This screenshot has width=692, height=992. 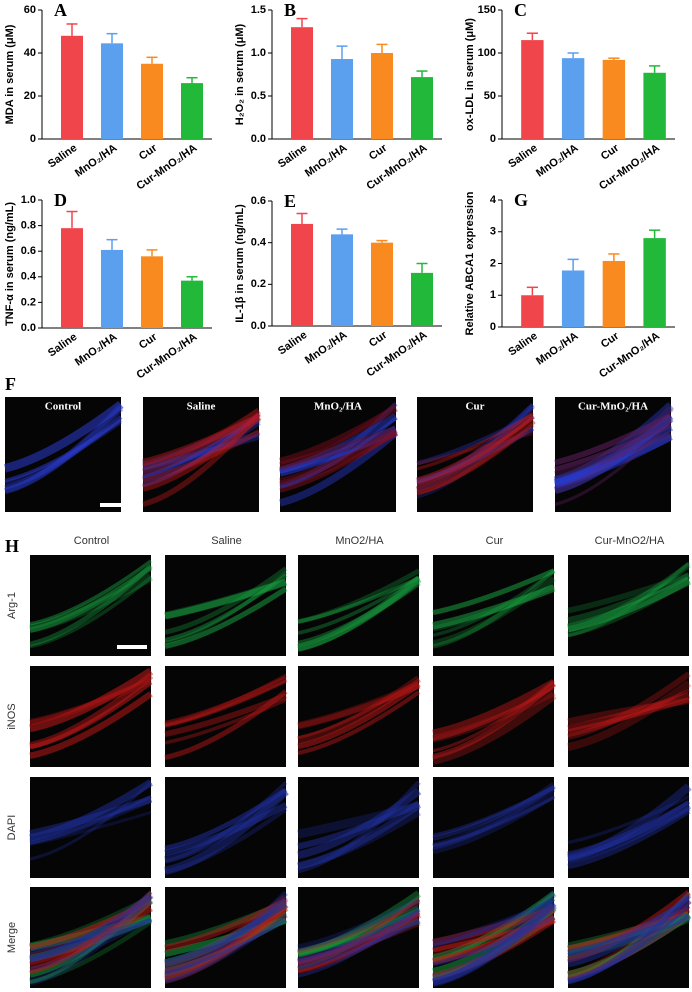 What do you see at coordinates (132, 647) in the screenshot?
I see `scale-bar` at bounding box center [132, 647].